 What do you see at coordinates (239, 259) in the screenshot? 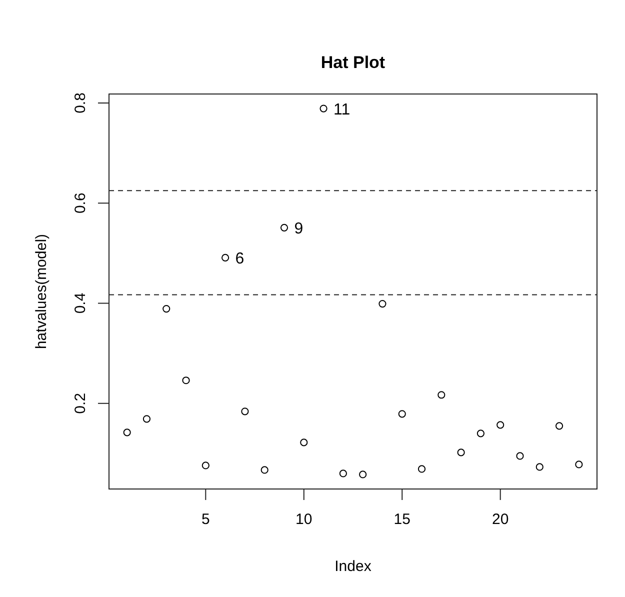
I see `annotation: 6` at bounding box center [239, 259].